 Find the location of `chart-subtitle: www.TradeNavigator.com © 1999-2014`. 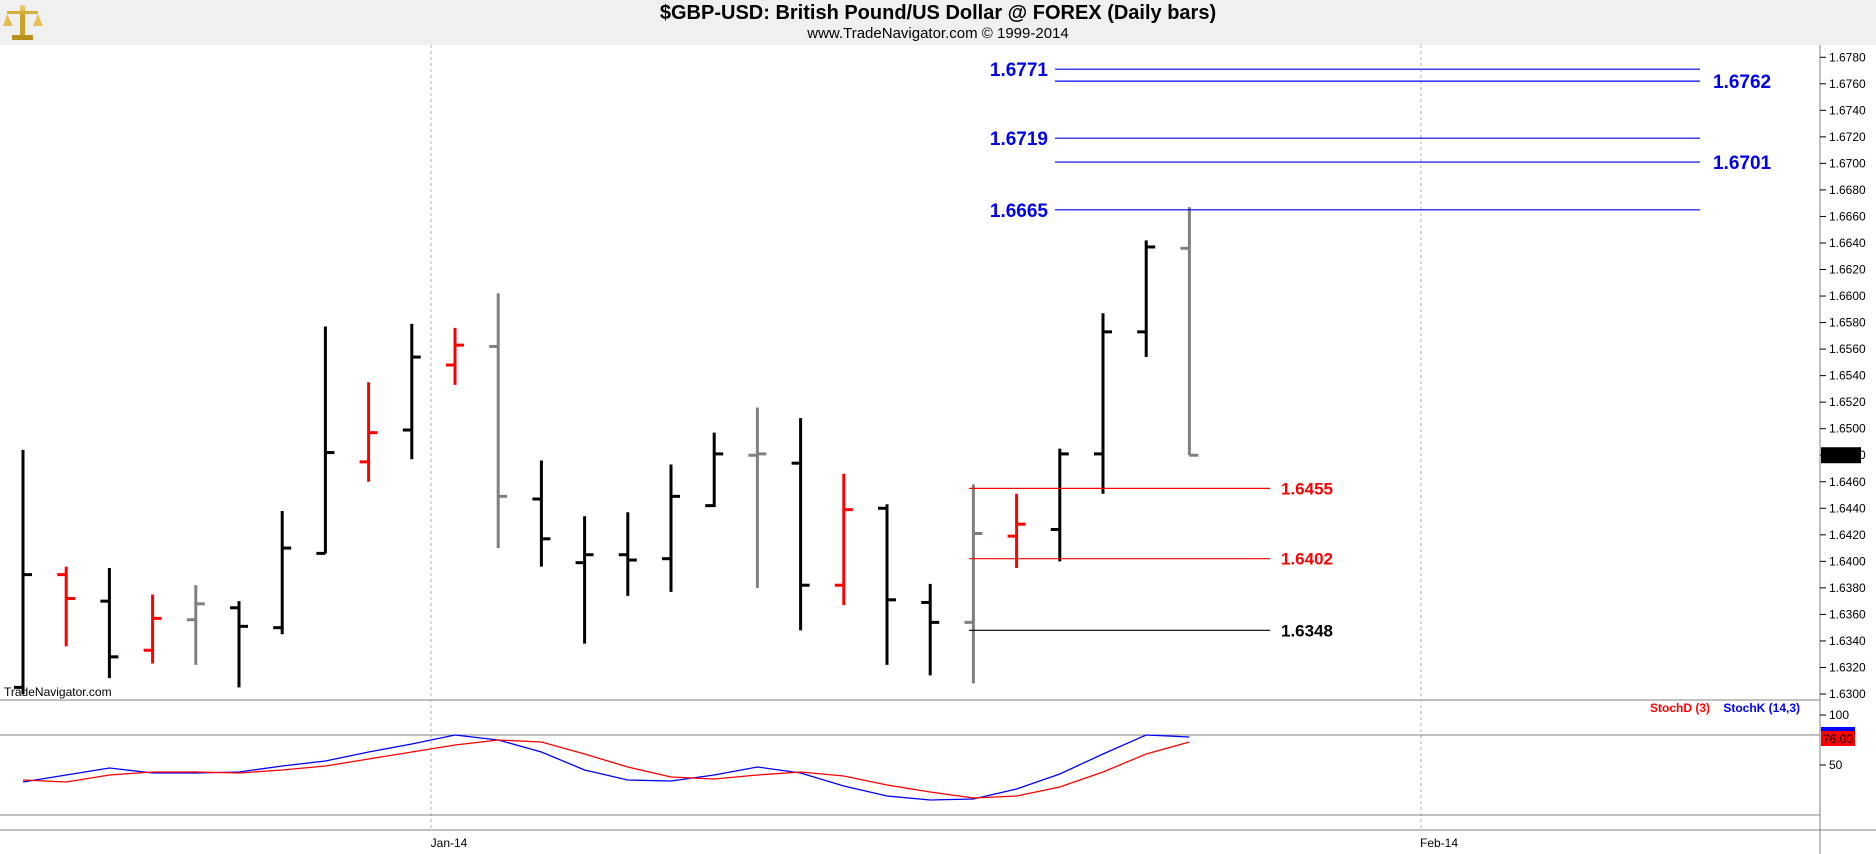

chart-subtitle: www.TradeNavigator.com © 1999-2014 is located at coordinates (938, 33).